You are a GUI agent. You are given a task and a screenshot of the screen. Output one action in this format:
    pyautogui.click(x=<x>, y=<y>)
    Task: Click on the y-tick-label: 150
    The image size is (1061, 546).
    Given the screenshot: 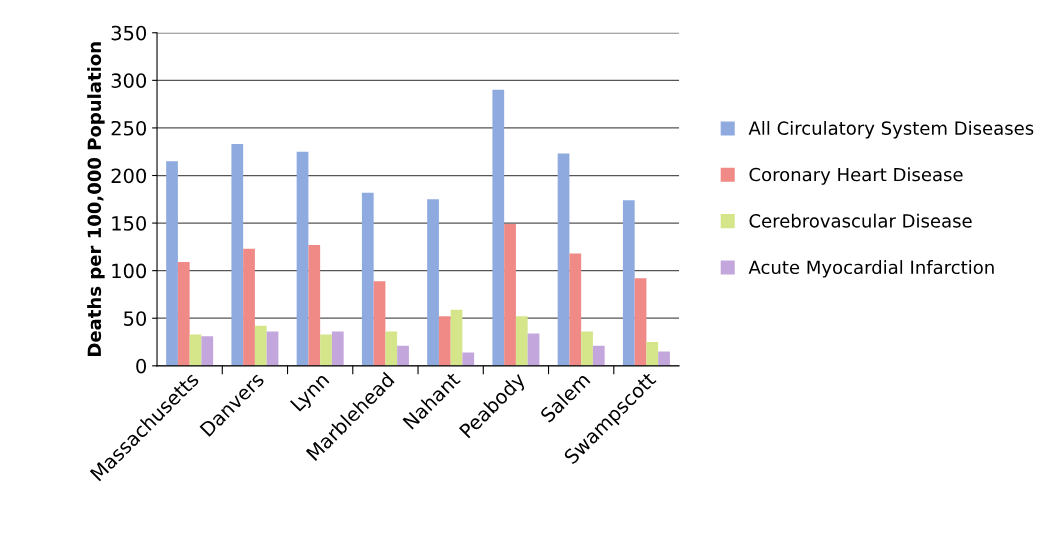 What is the action you would take?
    pyautogui.click(x=129, y=223)
    